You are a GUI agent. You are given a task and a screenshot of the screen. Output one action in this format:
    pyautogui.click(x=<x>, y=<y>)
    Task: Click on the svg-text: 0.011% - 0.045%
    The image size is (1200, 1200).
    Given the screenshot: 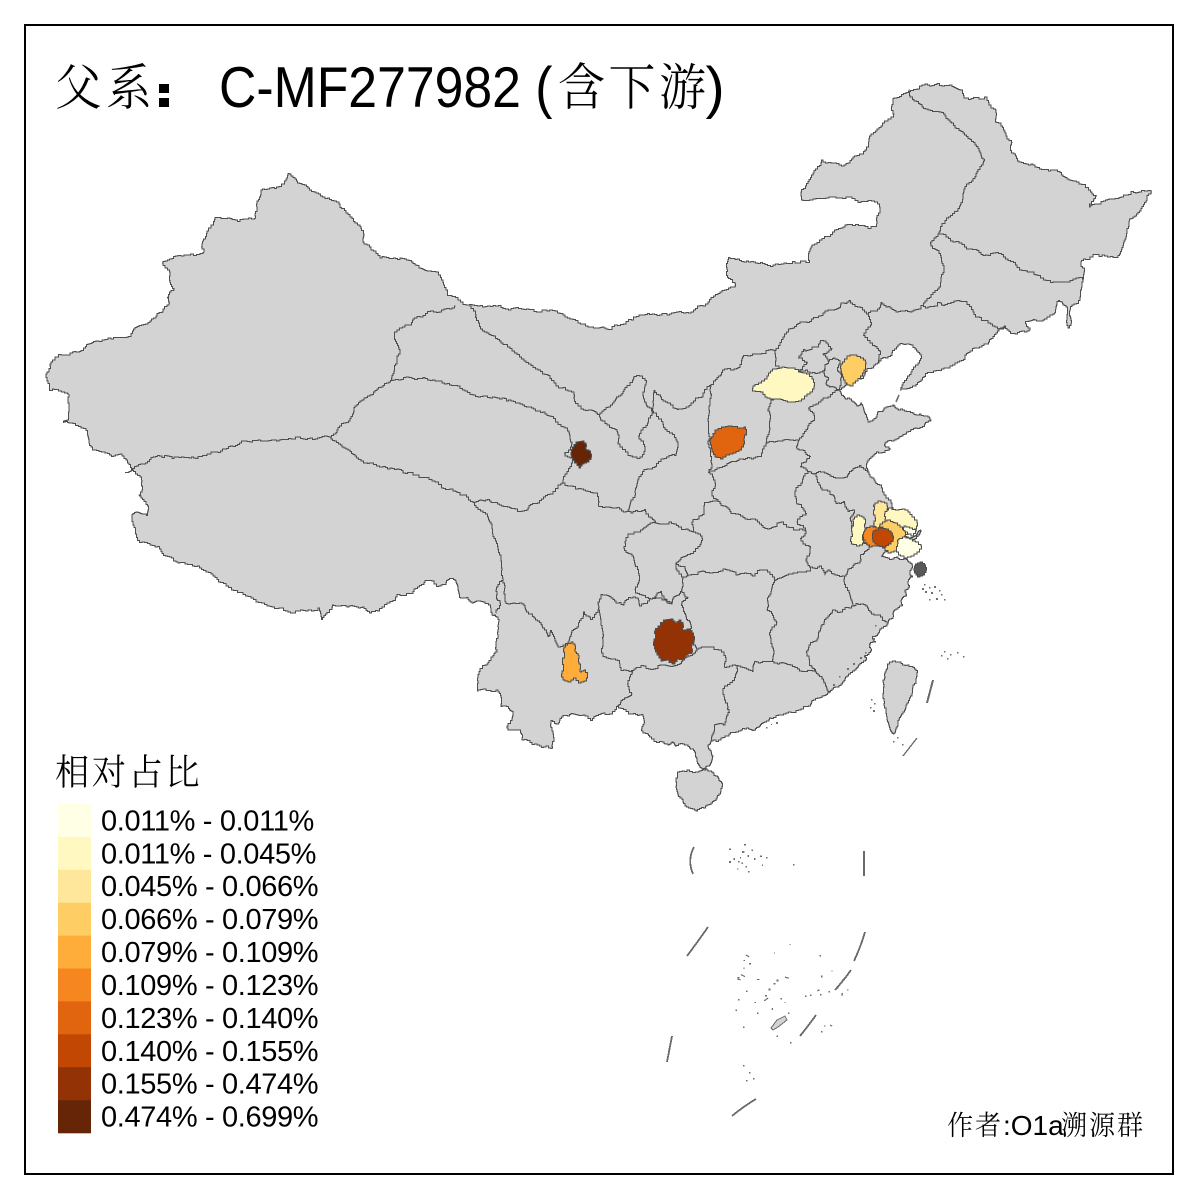 What is the action you would take?
    pyautogui.click(x=208, y=854)
    